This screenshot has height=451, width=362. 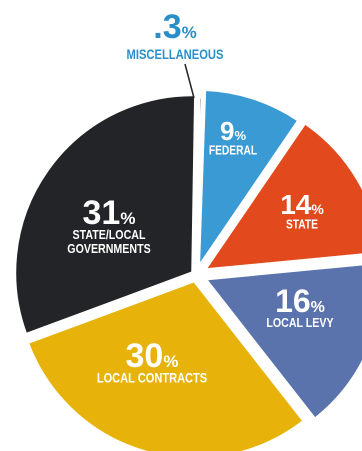 I want to click on slice-value-local-levy: 16%, so click(x=300, y=301).